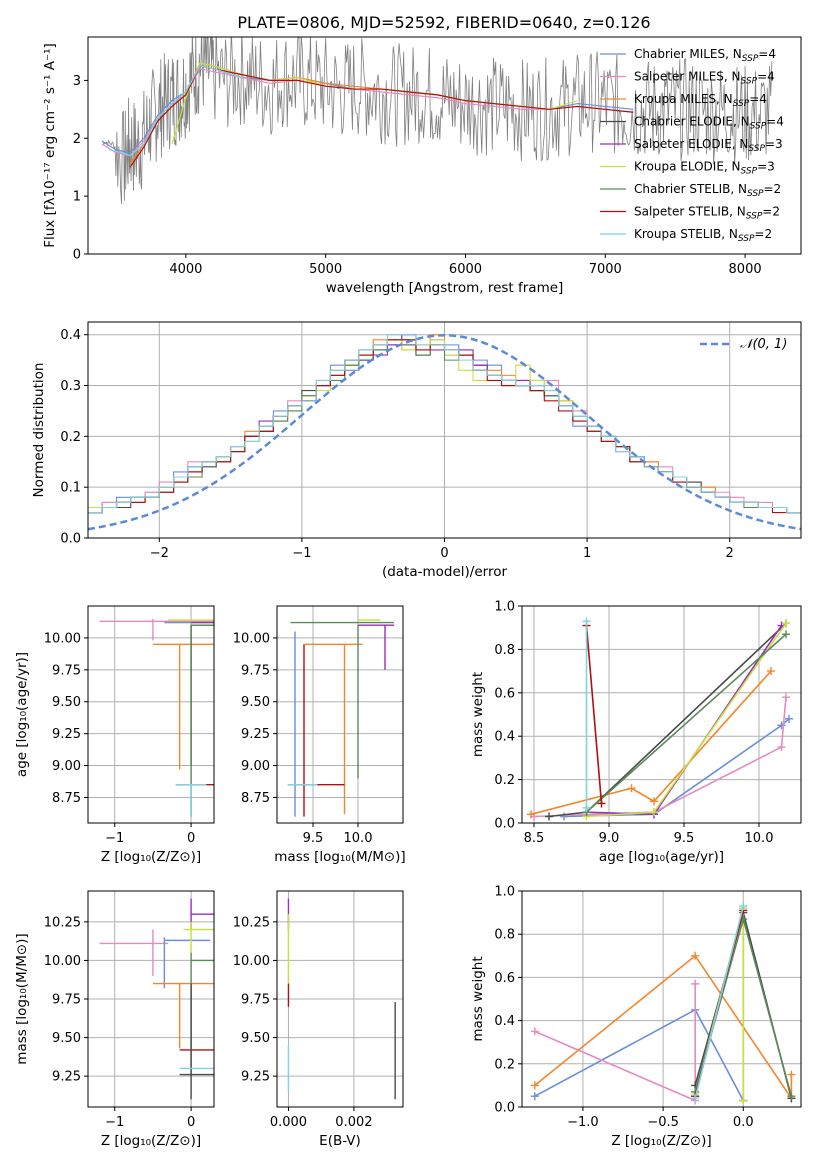 This screenshot has width=819, height=1170. Describe the element at coordinates (77, 81) in the screenshot. I see `spectrum-ytick-label: 3` at that location.